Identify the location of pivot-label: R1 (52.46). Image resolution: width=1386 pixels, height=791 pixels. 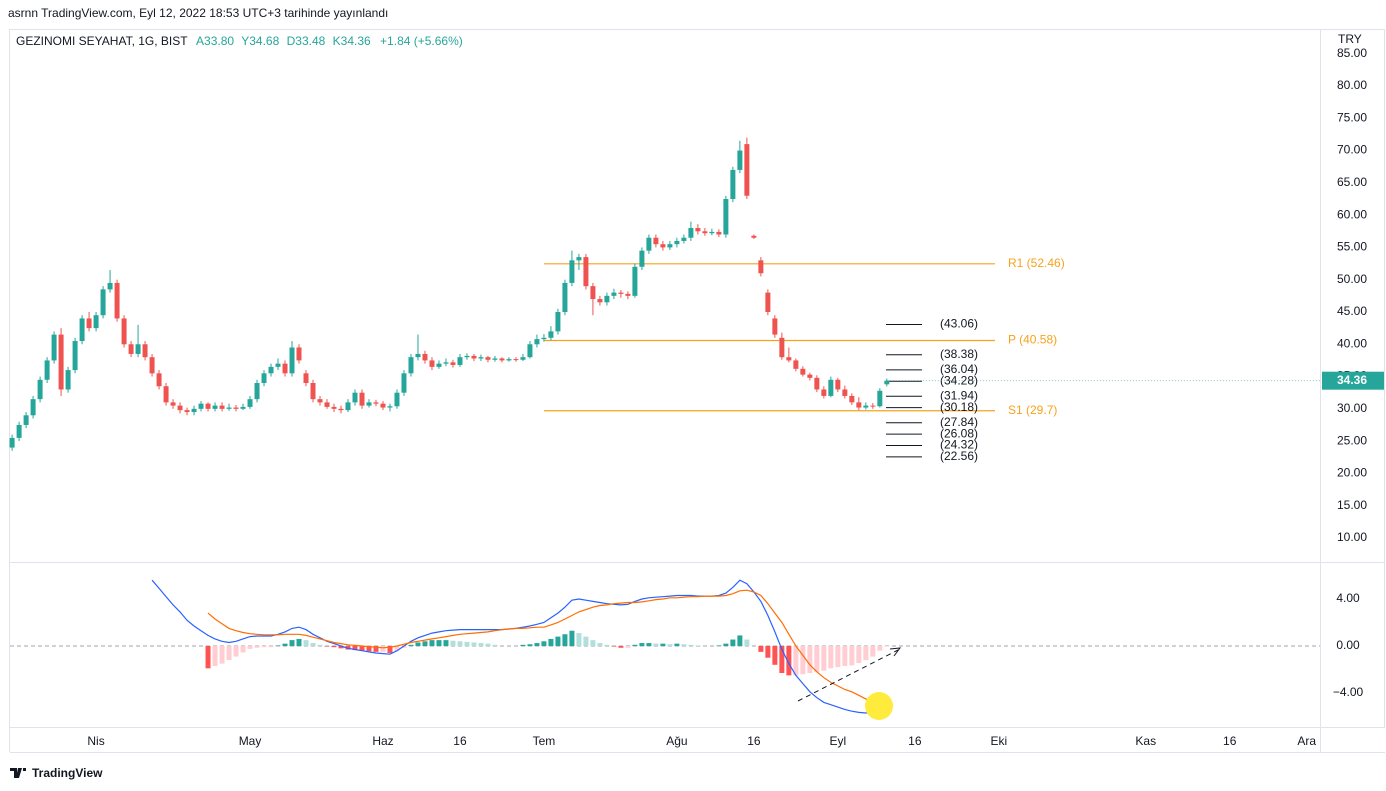
(1036, 263).